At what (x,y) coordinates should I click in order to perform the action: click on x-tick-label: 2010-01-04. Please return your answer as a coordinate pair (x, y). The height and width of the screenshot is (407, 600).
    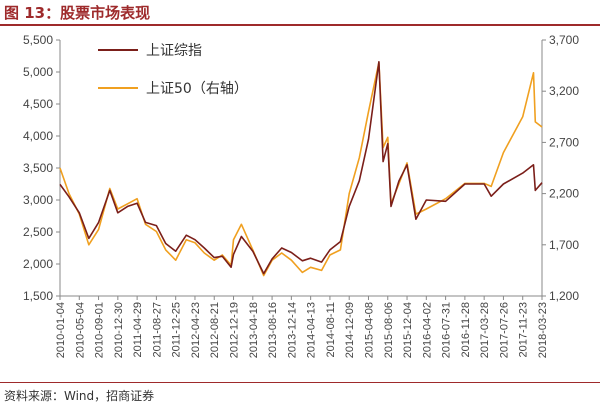
    Looking at the image, I should click on (61, 330).